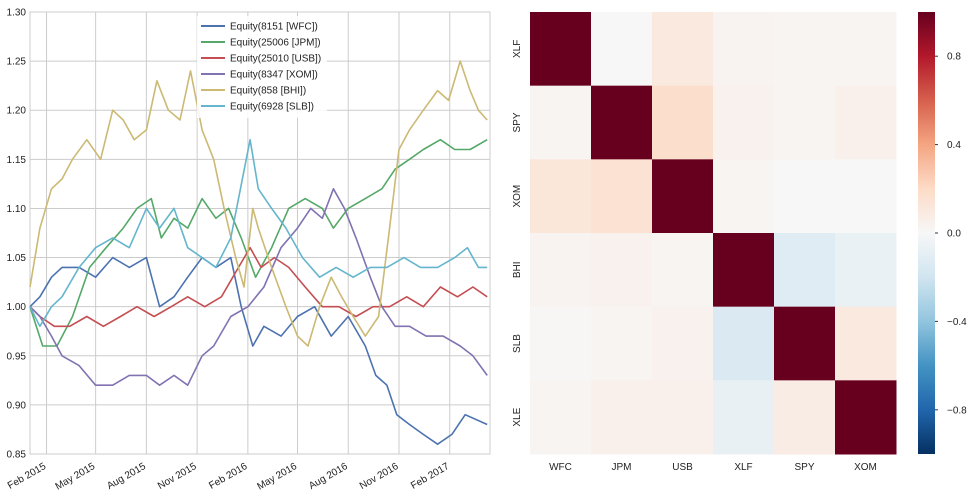  What do you see at coordinates (275, 59) in the screenshot?
I see `legend-entry: Equity(25010 [USB])` at bounding box center [275, 59].